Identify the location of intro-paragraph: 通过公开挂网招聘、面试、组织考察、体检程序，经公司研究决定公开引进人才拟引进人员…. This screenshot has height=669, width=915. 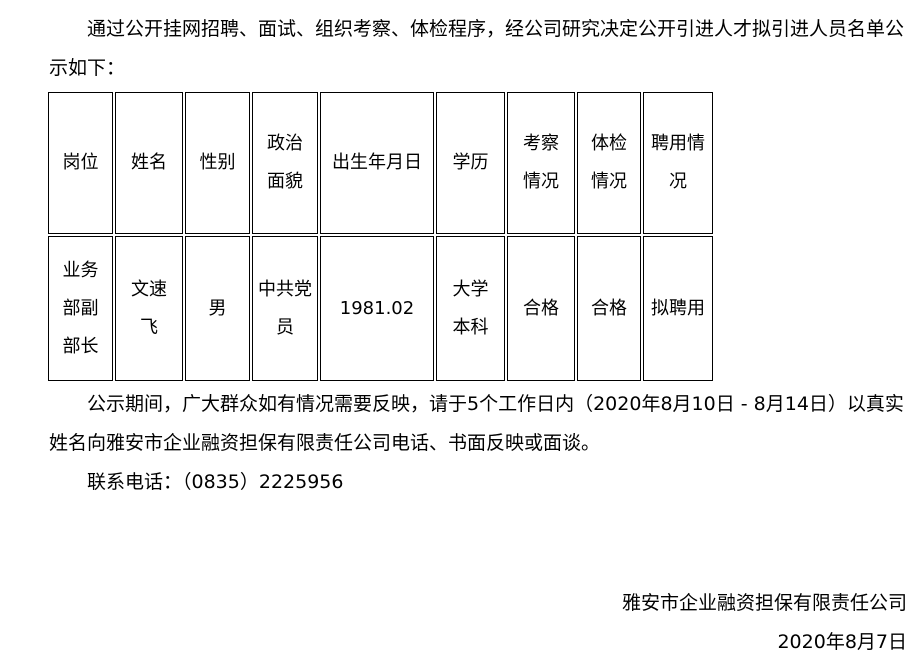
(477, 48).